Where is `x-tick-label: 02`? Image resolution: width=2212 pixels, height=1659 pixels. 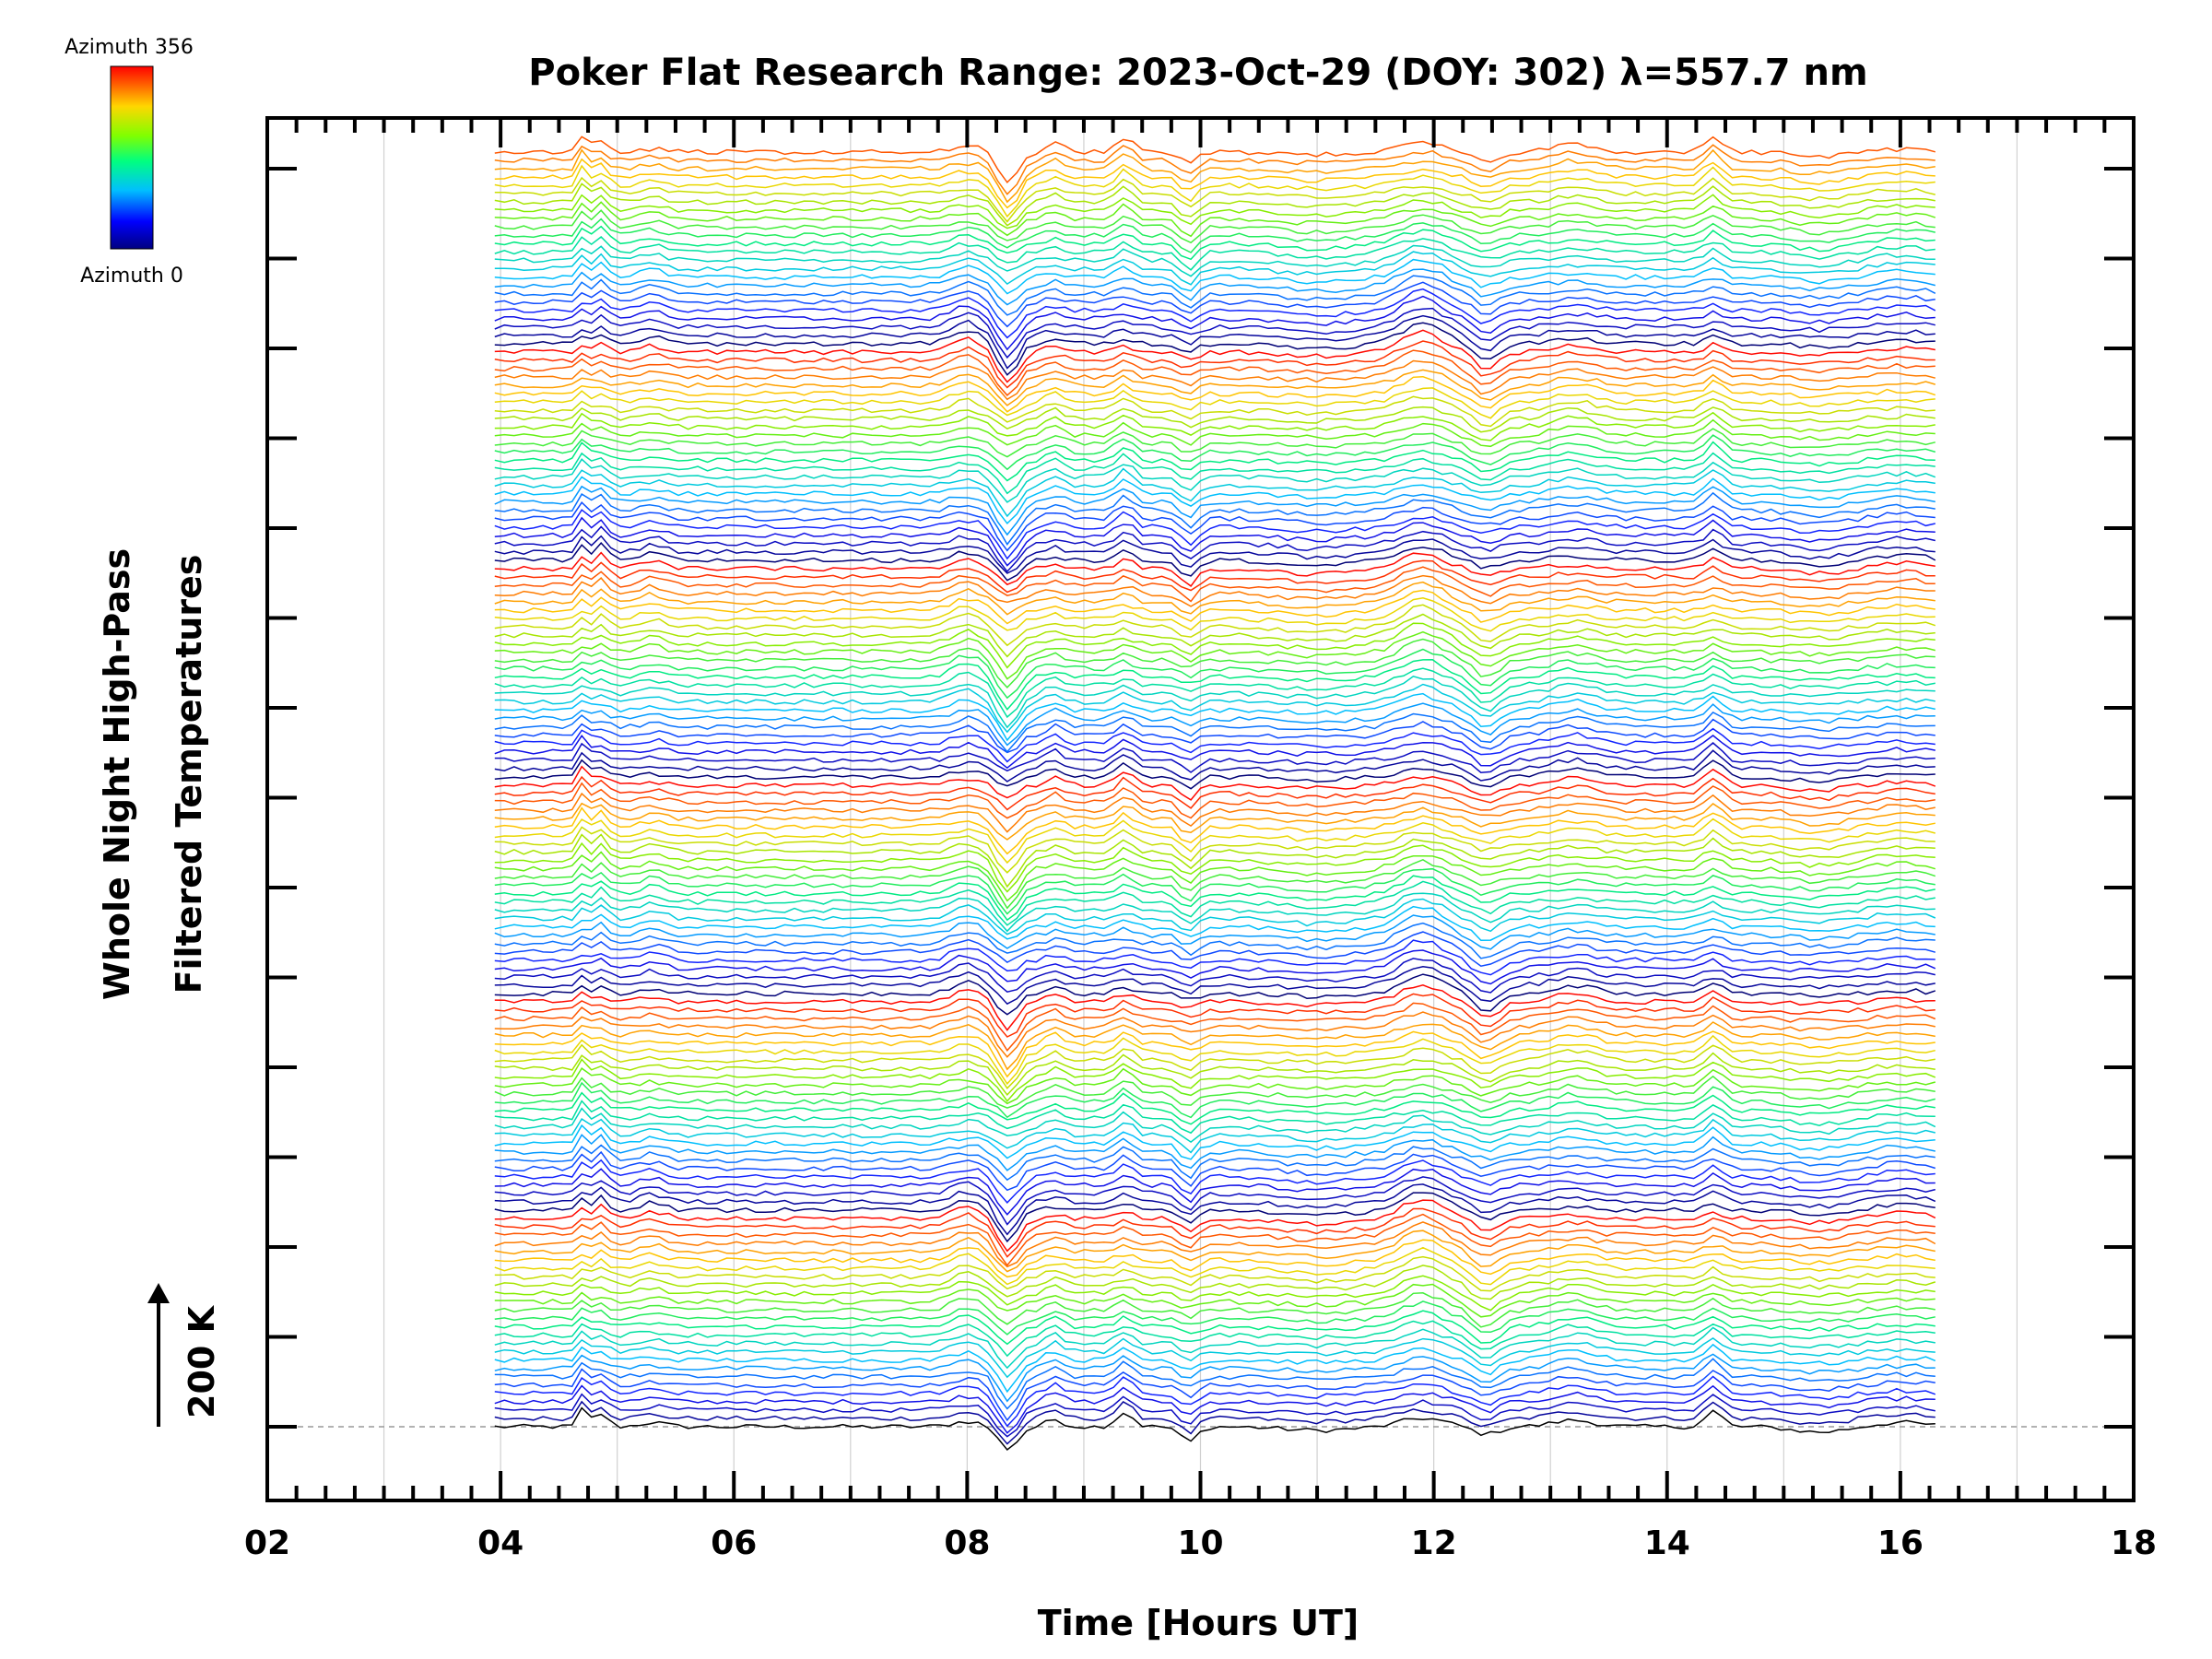 x-tick-label: 02 is located at coordinates (267, 1543).